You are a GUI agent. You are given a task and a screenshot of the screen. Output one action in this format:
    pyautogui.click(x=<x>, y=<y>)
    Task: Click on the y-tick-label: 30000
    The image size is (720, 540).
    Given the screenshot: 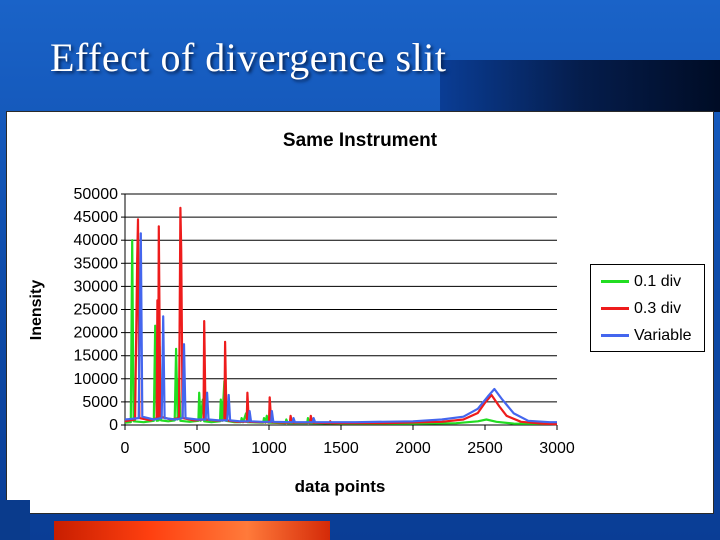 What is the action you would take?
    pyautogui.click(x=96, y=286)
    